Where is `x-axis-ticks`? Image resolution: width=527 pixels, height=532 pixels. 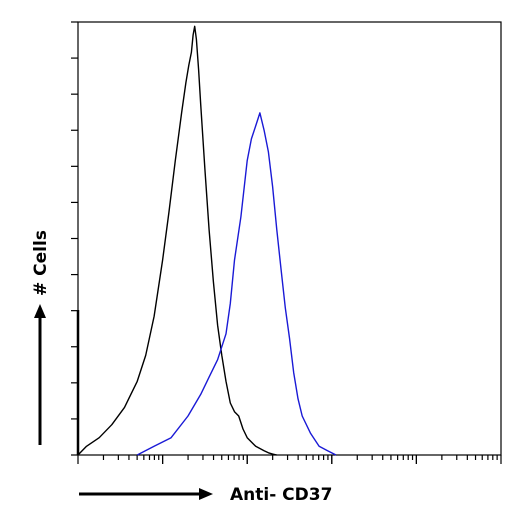
x-axis-ticks is located at coordinates (289, 459).